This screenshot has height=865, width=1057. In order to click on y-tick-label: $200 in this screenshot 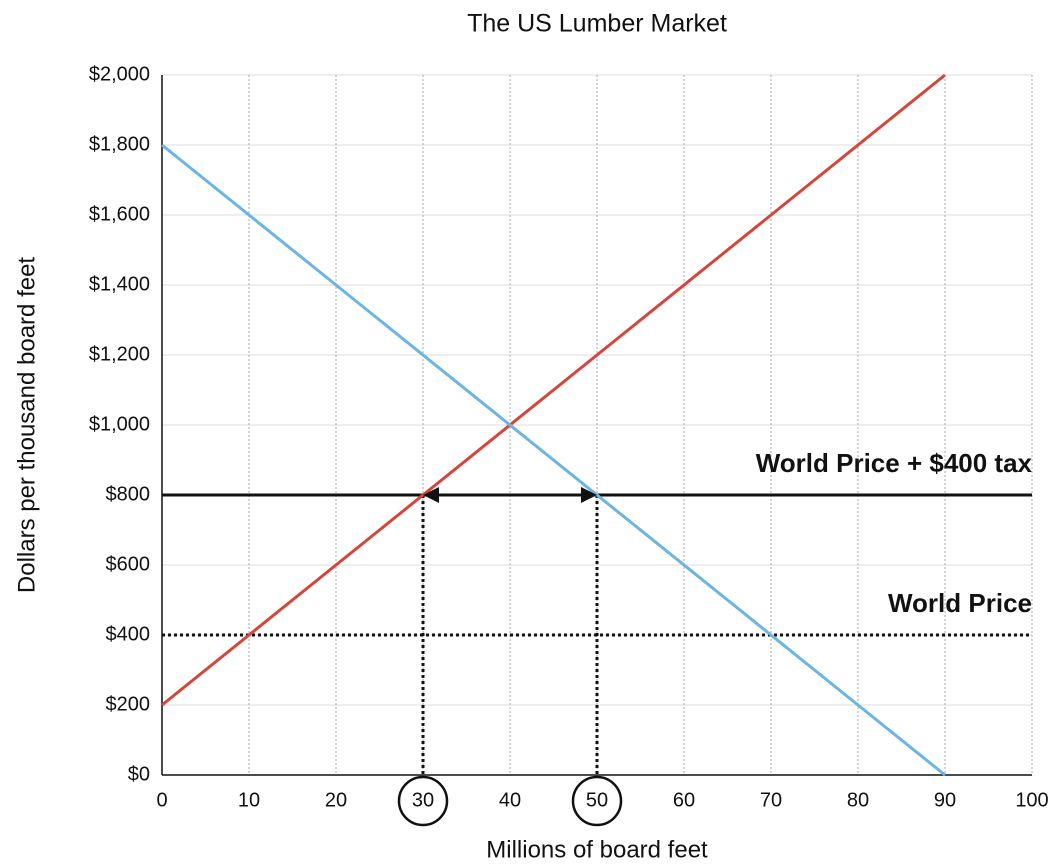, I will do `click(128, 704)`.